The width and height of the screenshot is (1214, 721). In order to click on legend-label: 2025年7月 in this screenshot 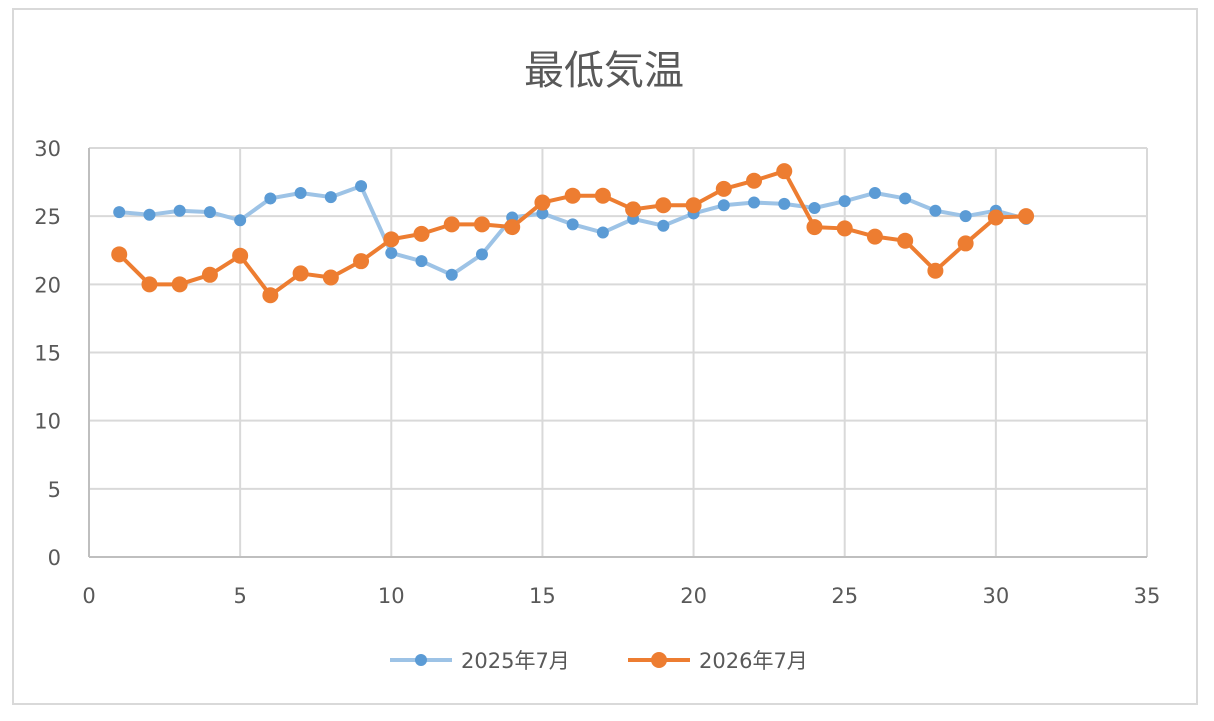, I will do `click(515, 661)`.